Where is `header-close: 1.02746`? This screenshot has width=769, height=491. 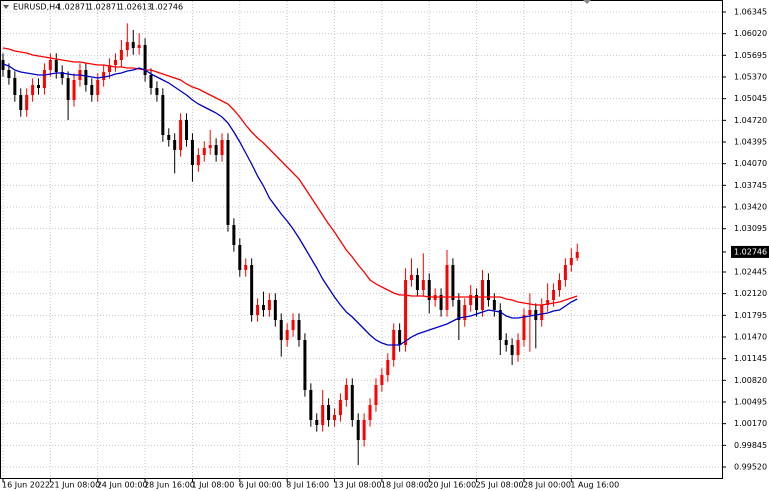 header-close: 1.02746 is located at coordinates (166, 7).